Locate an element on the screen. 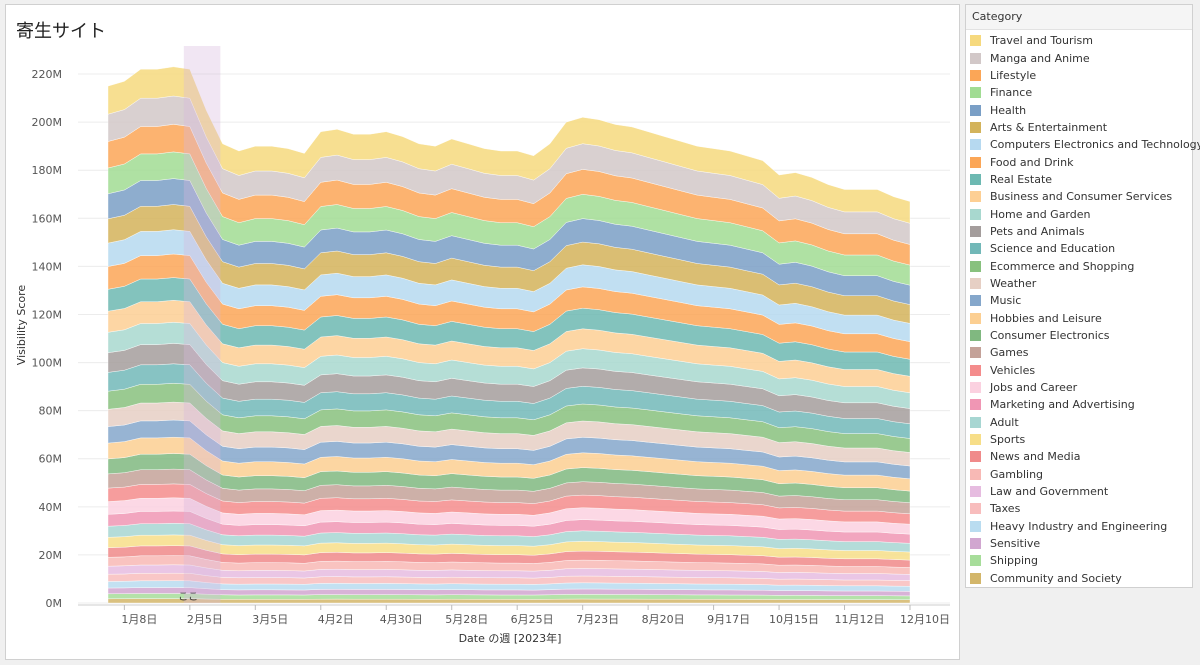 This screenshot has height=665, width=1200. y-tick-label: 220M is located at coordinates (47, 74).